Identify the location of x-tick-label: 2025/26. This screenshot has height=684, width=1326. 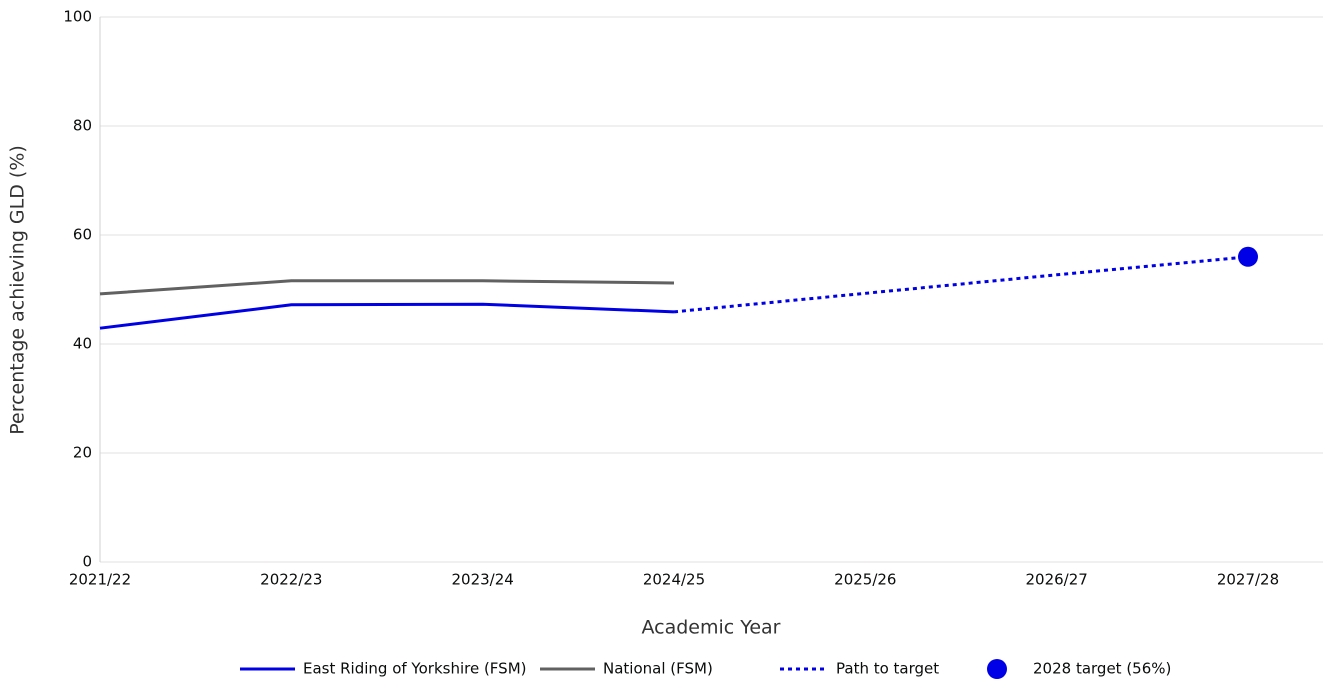
(865, 580).